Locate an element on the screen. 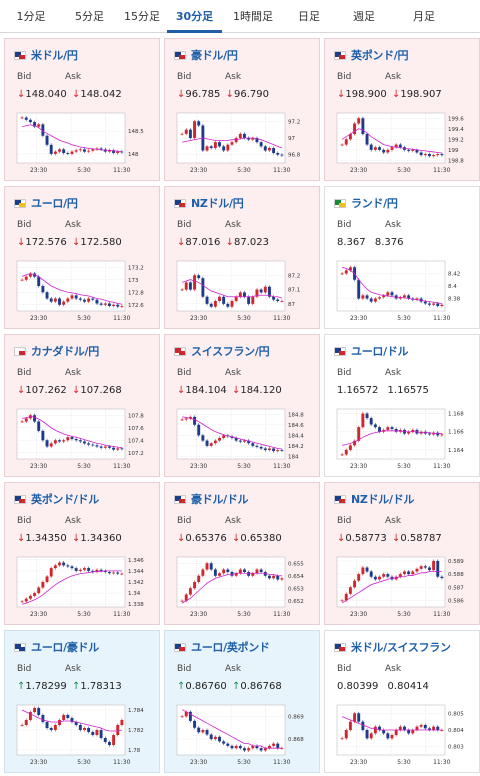 This screenshot has width=480, height=776. pair-title: ランド/円 is located at coordinates (366, 203).